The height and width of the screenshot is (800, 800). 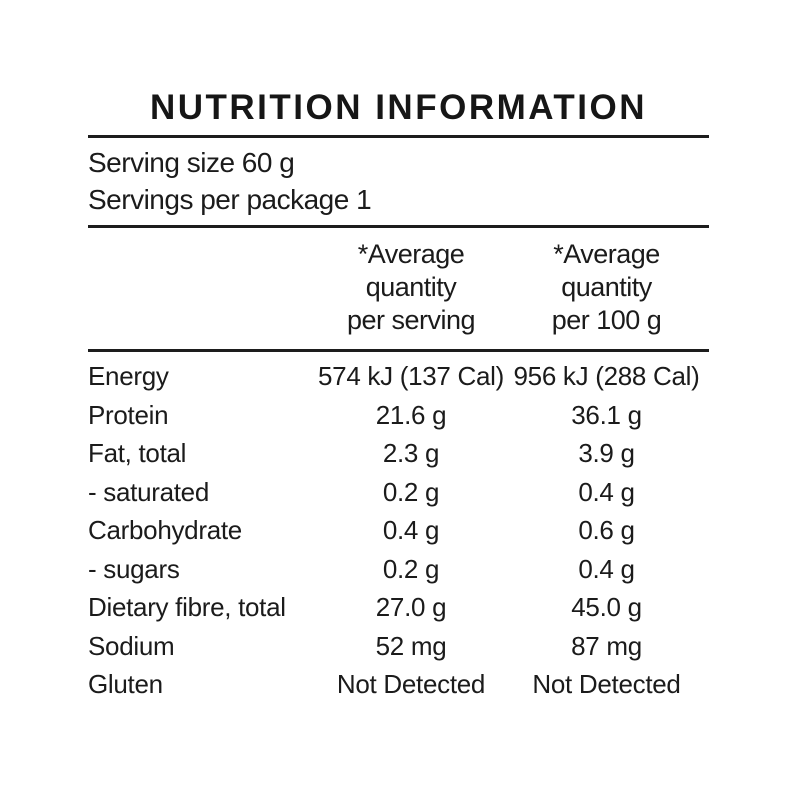 What do you see at coordinates (398, 107) in the screenshot?
I see `label-title: NUTRITION INFORMATION` at bounding box center [398, 107].